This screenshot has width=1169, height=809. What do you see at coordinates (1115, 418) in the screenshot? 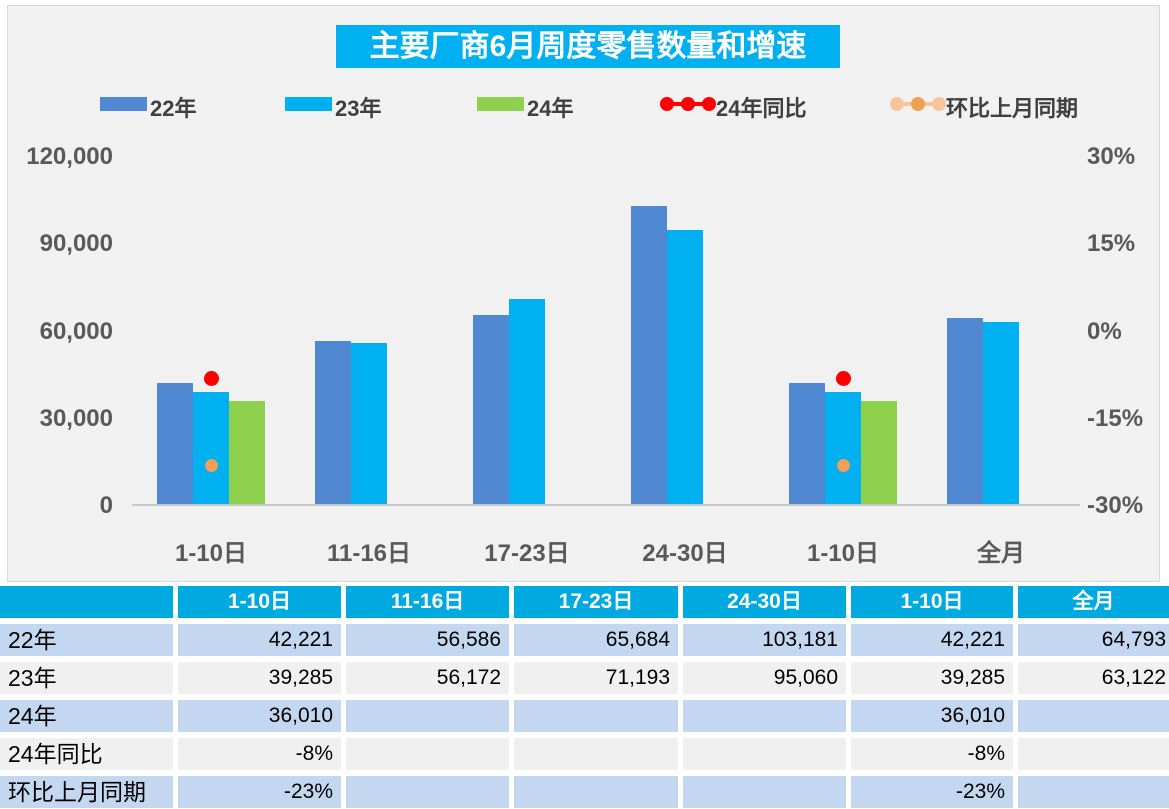
I see `right-axis-tick: -15%` at bounding box center [1115, 418].